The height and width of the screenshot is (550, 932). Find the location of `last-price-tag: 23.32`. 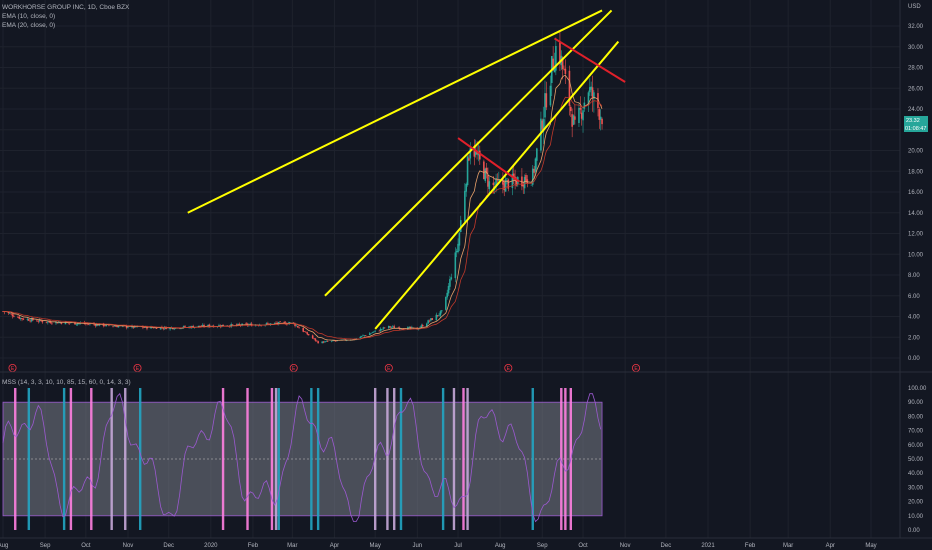

last-price-tag: 23.32 is located at coordinates (916, 120).